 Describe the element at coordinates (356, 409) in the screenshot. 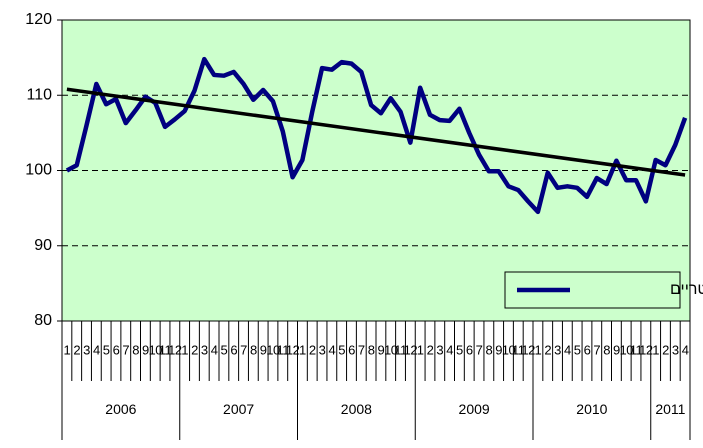

I see `year-label: 2008` at that location.